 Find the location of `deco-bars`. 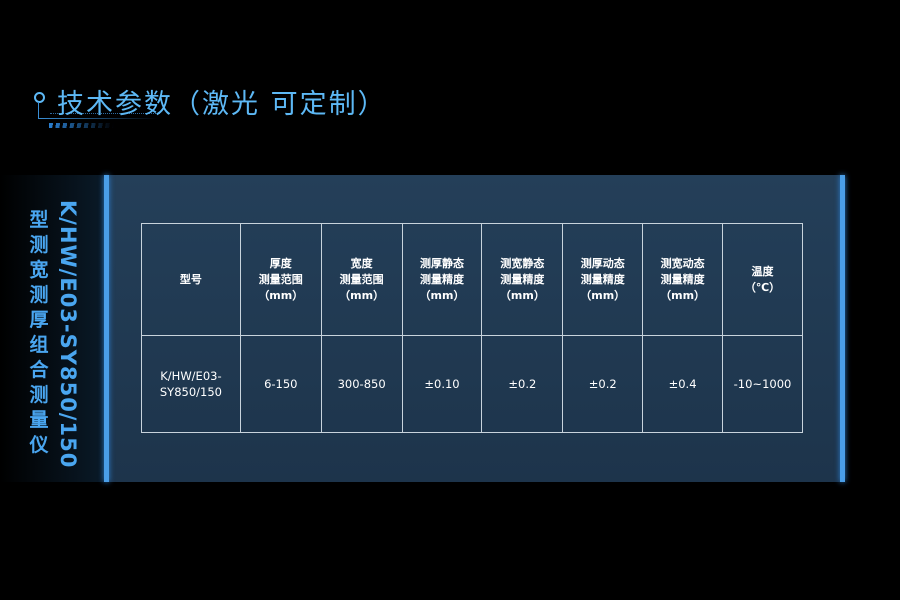

deco-bars is located at coordinates (81, 125).